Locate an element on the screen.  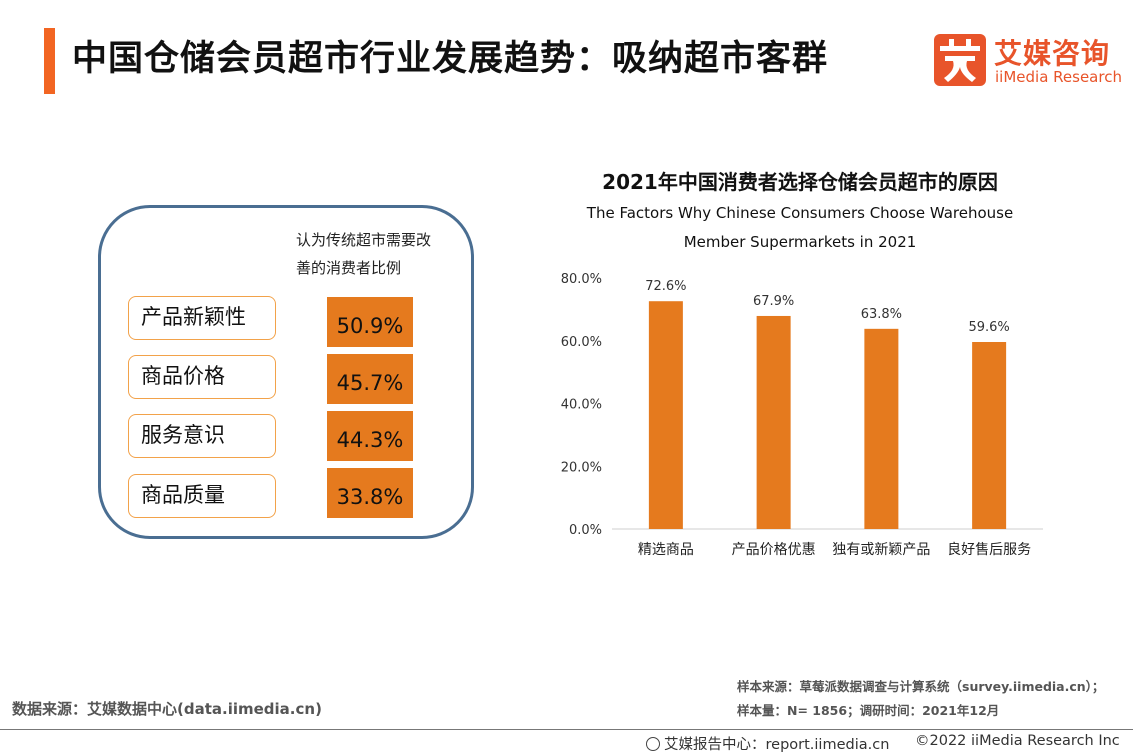
footer-divider is located at coordinates (566, 729).